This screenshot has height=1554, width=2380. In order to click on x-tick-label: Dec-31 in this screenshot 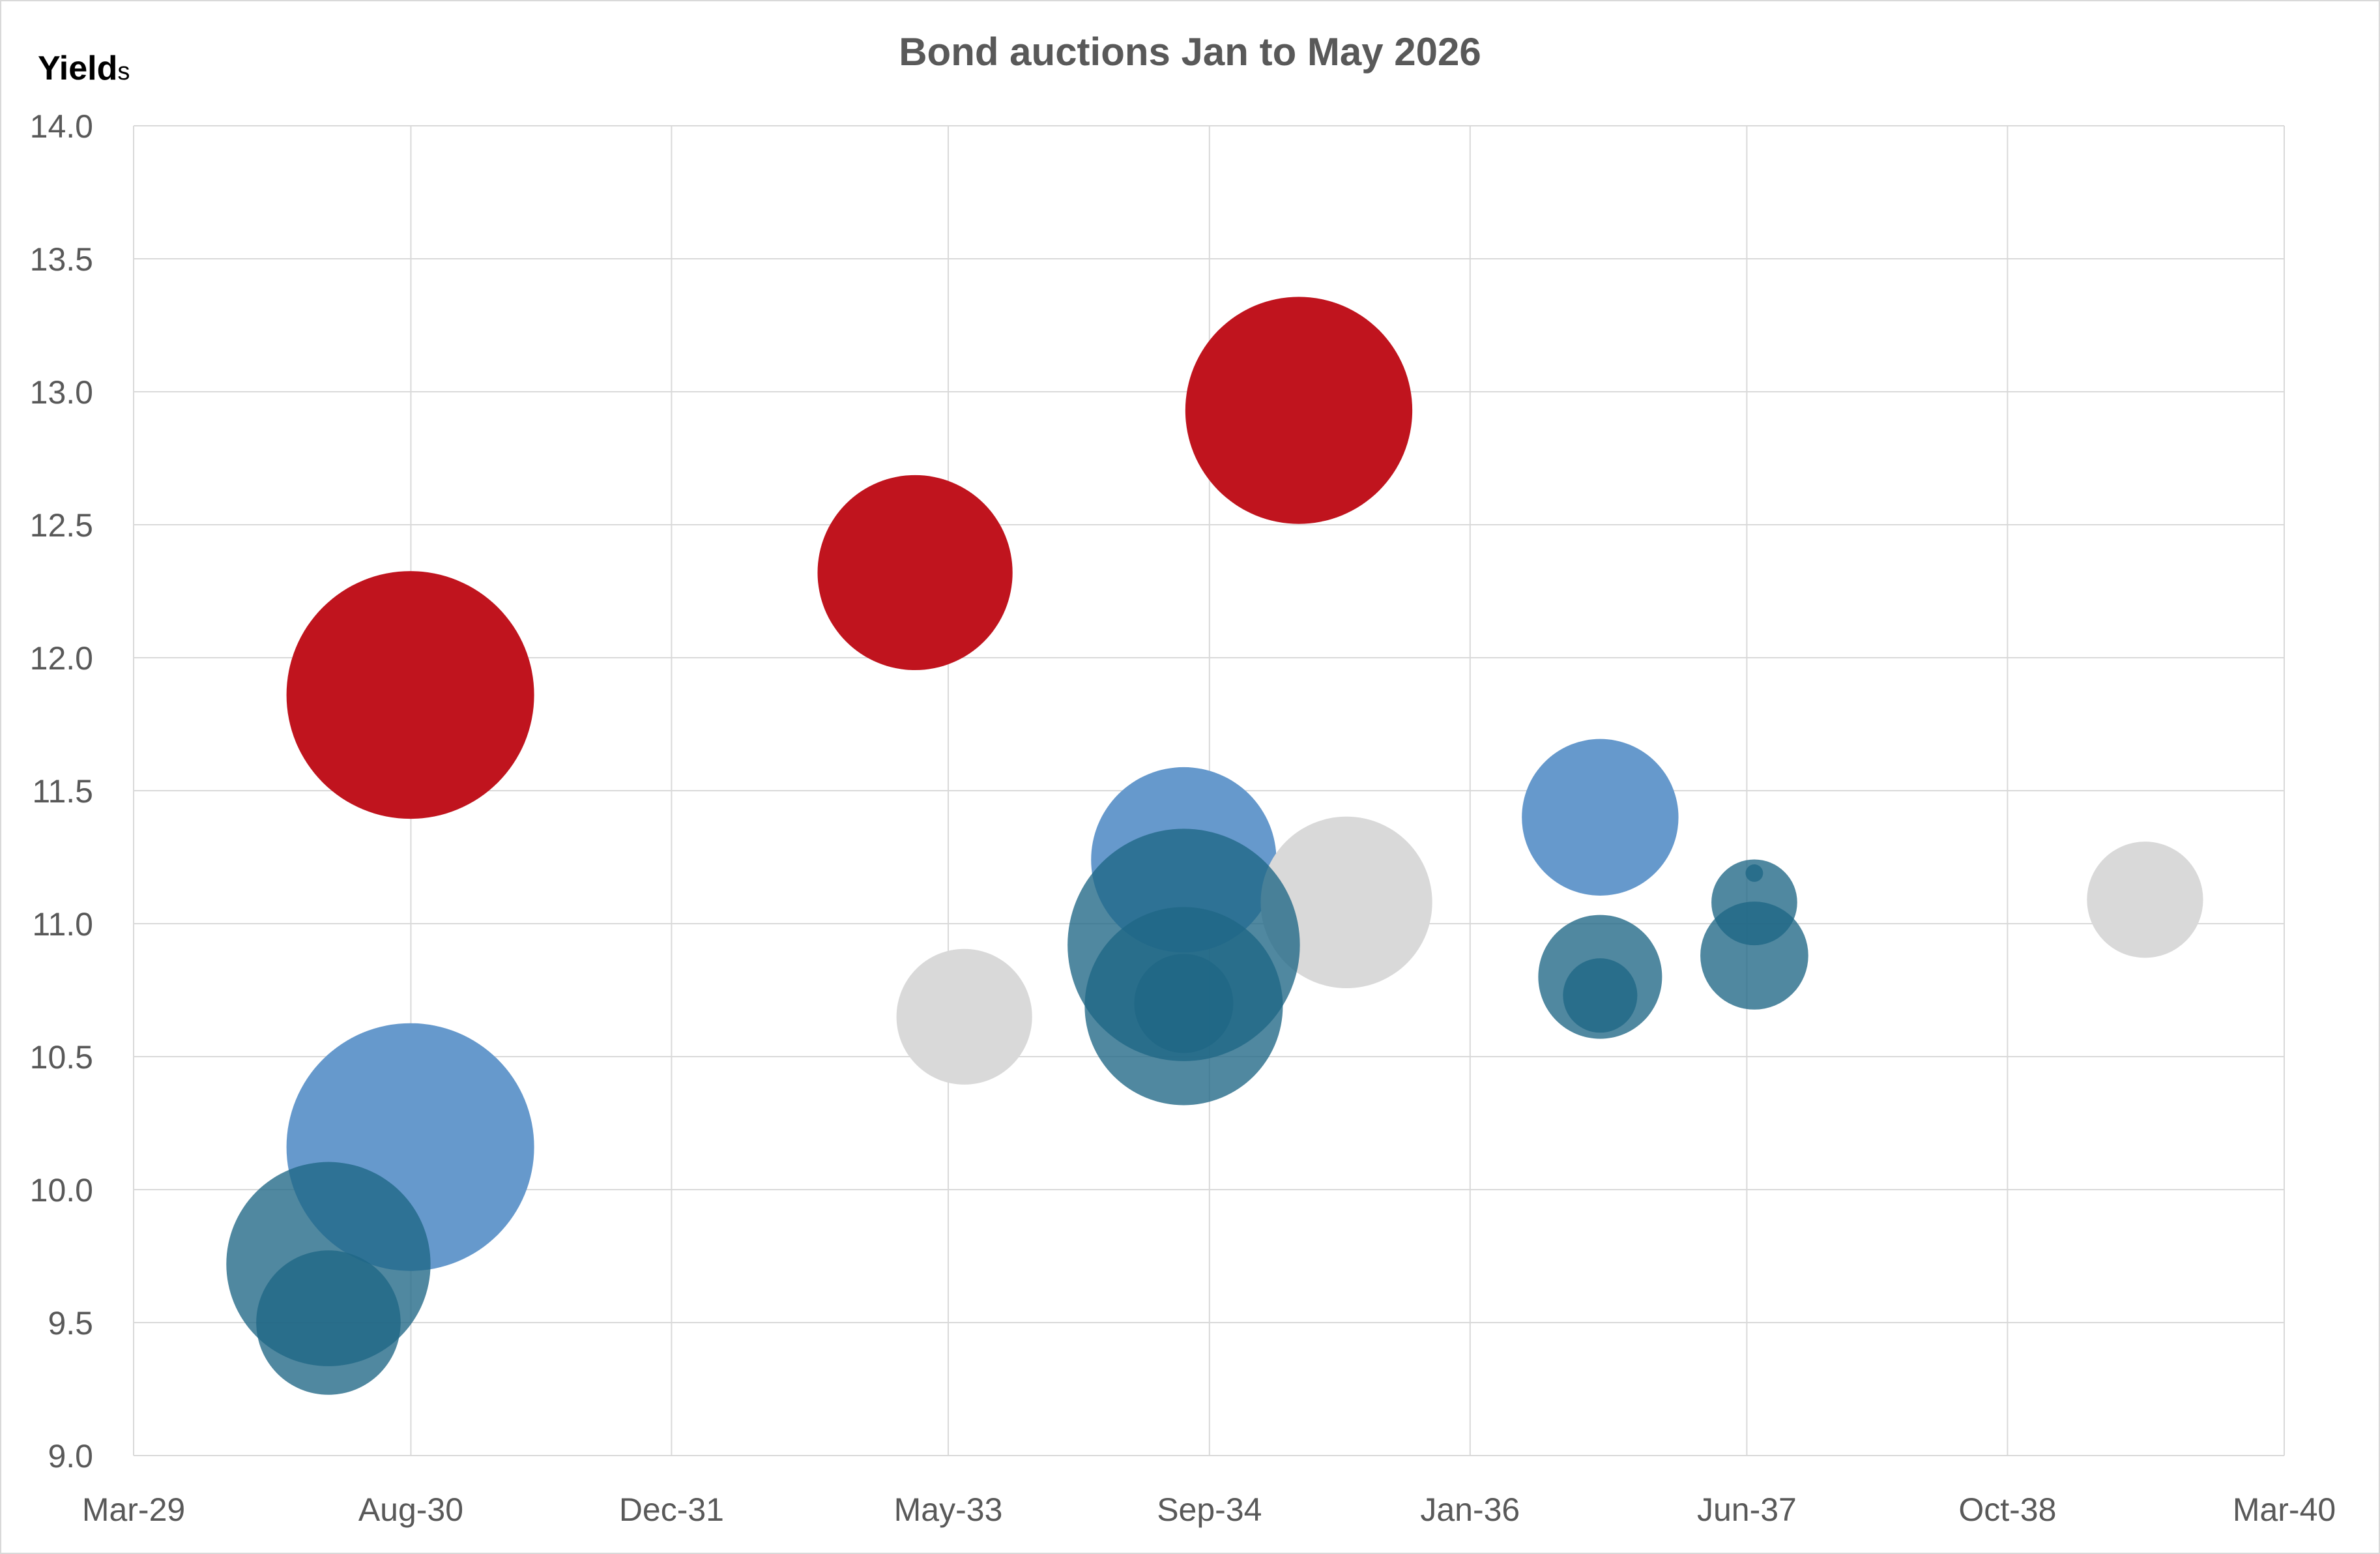, I will do `click(672, 1509)`.